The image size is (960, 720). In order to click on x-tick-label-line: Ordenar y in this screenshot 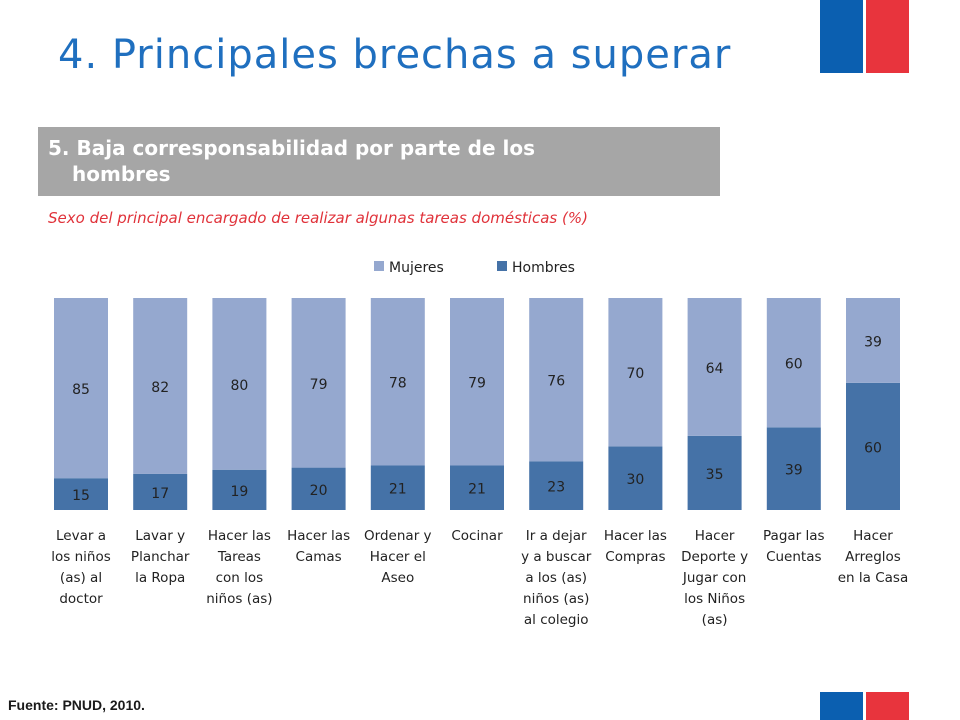, I will do `click(397, 536)`.